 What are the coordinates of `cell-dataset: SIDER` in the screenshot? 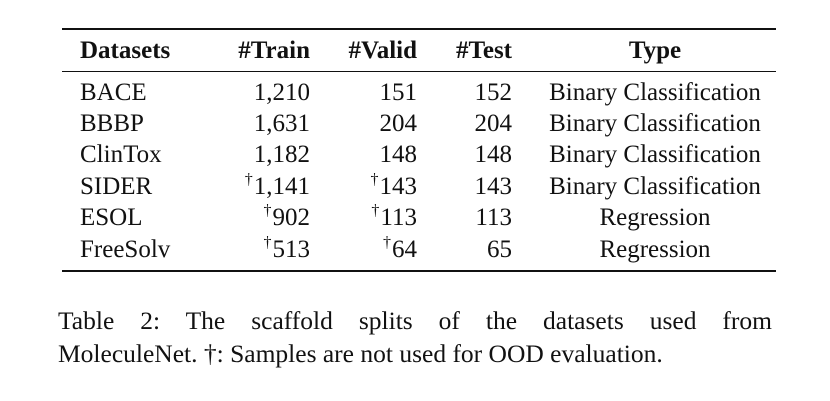 It's located at (136, 186).